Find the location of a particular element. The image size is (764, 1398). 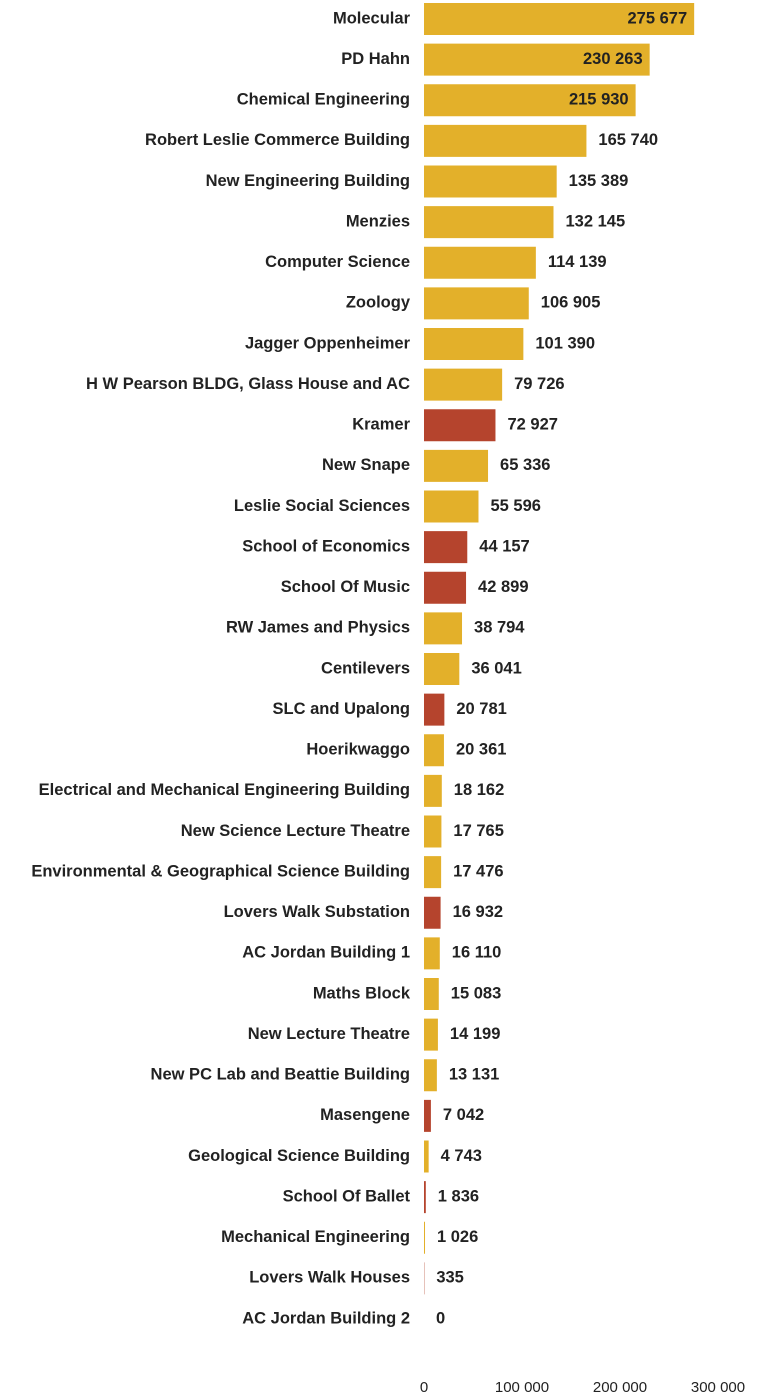

y-tick-label: Lovers Walk Houses is located at coordinates (329, 1278).